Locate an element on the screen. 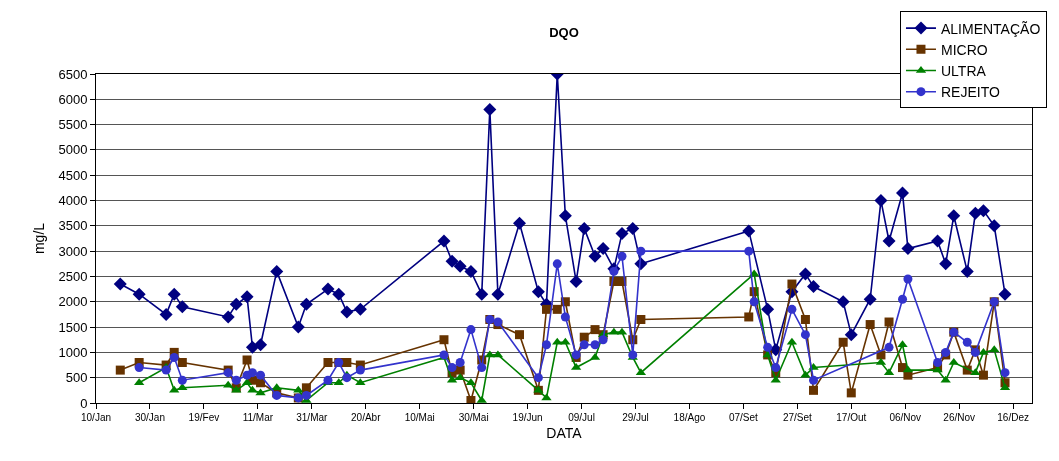 The width and height of the screenshot is (1059, 461). y-axis-title: mg/L is located at coordinates (39, 238).